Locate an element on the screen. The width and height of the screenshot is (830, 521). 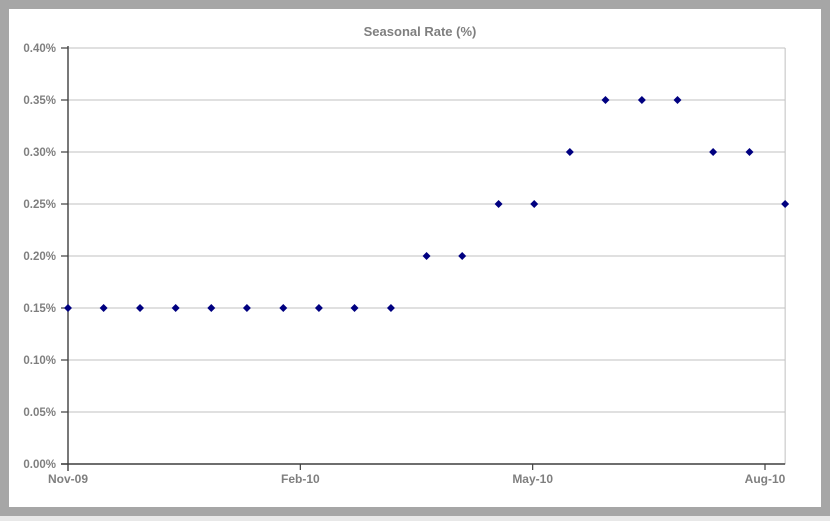
x-axis-label: Nov-09 is located at coordinates (68, 479).